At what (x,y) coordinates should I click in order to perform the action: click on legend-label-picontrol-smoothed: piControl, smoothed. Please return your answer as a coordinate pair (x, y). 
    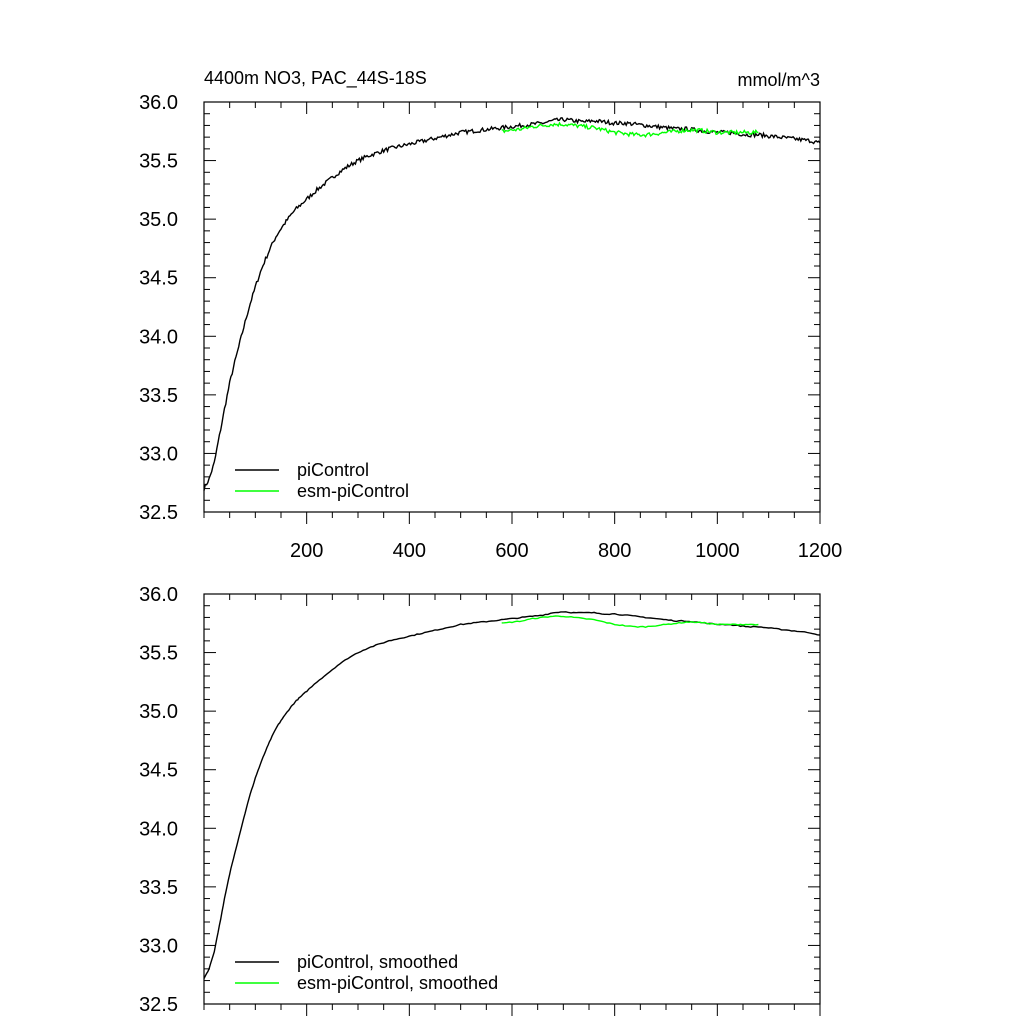
    Looking at the image, I should click on (377, 962).